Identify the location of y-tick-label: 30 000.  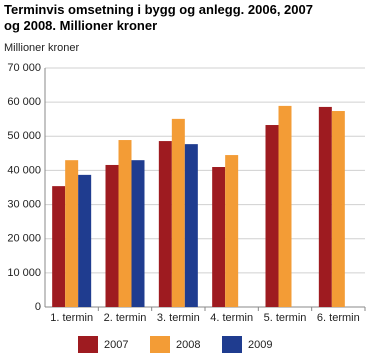
(24, 204).